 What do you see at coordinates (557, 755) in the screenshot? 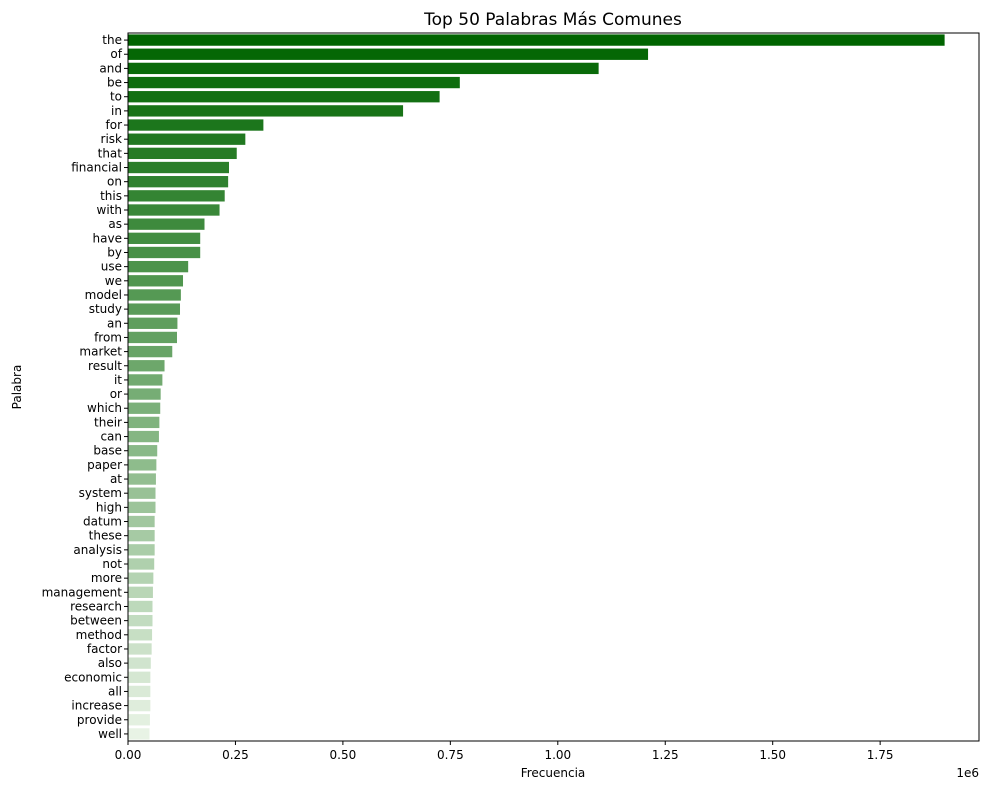
I see `x-tick-label: 1.00` at bounding box center [557, 755].